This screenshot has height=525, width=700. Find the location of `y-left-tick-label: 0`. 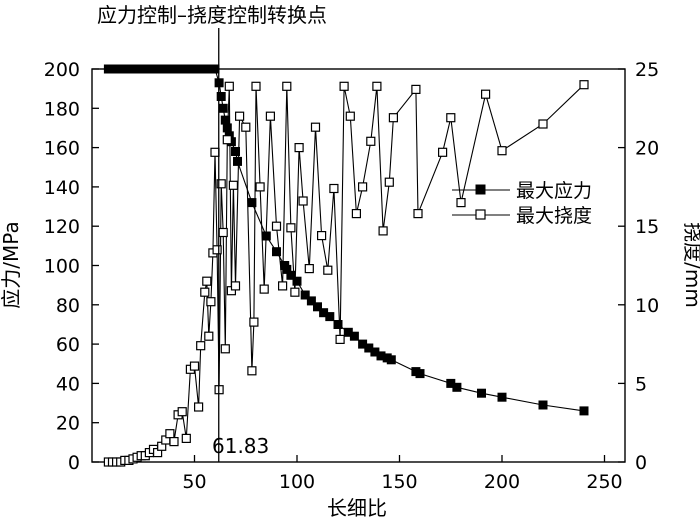

y-left-tick-label: 0 is located at coordinates (74, 463).